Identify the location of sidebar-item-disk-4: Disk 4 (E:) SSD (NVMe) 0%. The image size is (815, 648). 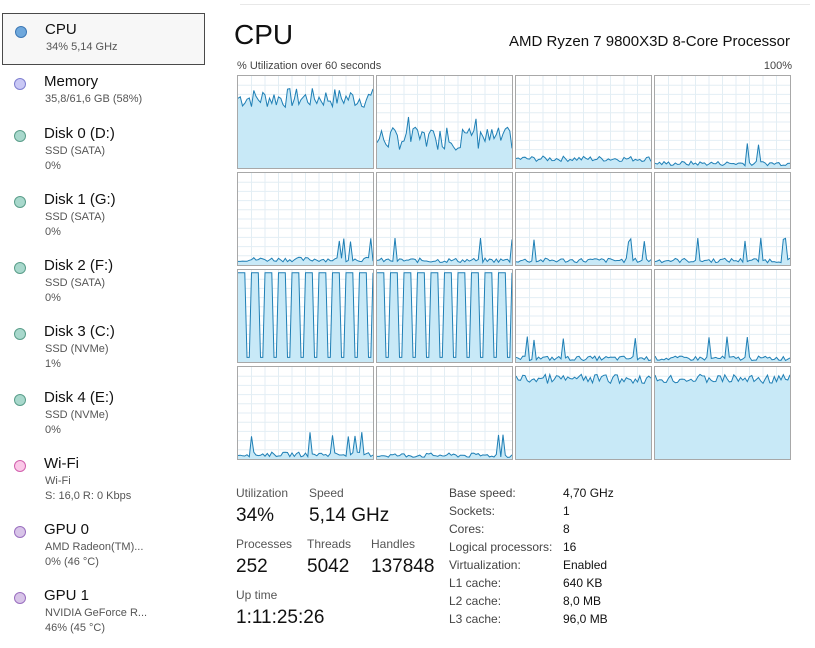
(103, 409).